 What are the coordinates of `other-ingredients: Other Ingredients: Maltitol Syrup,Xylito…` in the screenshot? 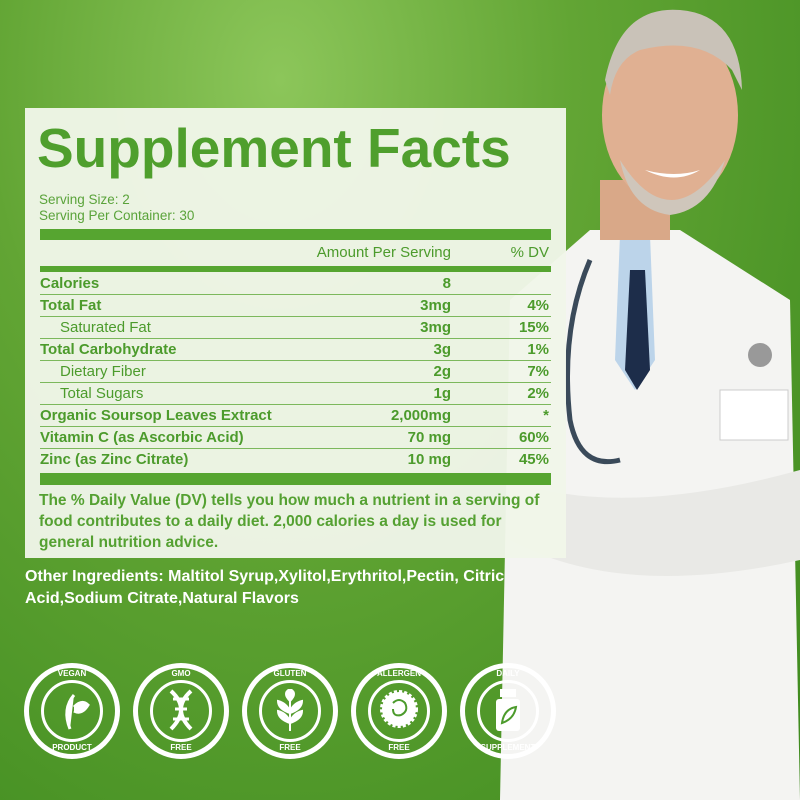 It's located at (265, 587).